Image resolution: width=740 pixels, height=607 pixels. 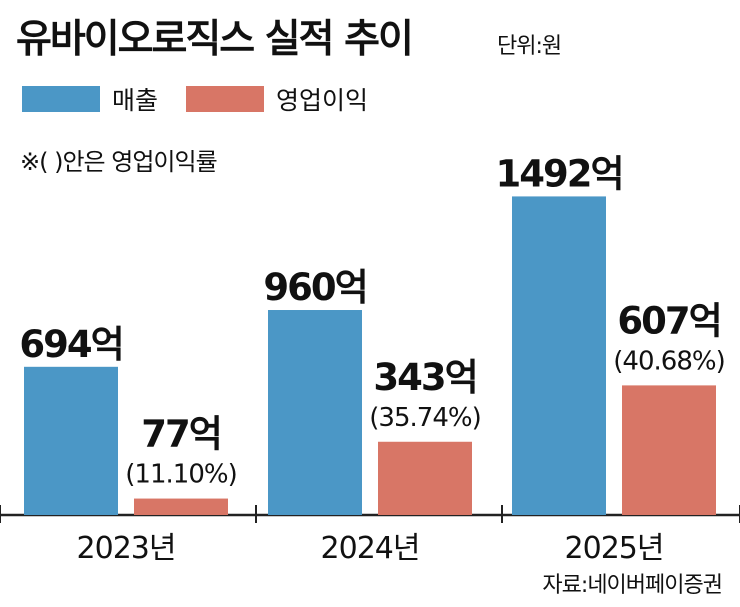 What do you see at coordinates (668, 361) in the screenshot?
I see `margin-label-2: (40.68%)` at bounding box center [668, 361].